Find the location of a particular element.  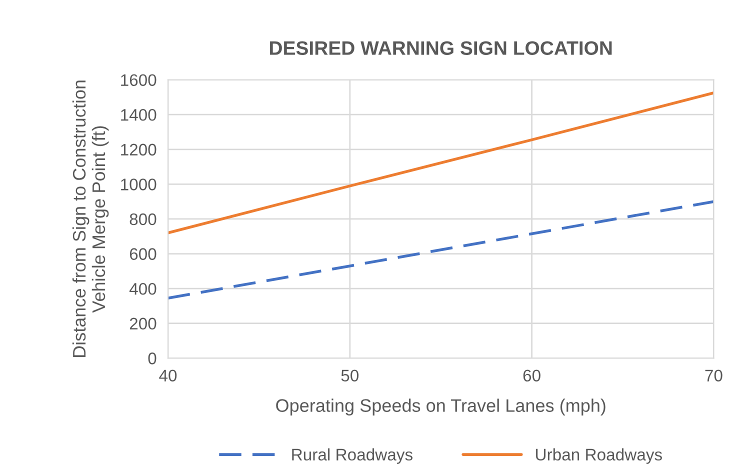

y-axis-title: Distance from Sign to Construction Vehicle Merge Point (ft) is located at coordinates (90, 218).